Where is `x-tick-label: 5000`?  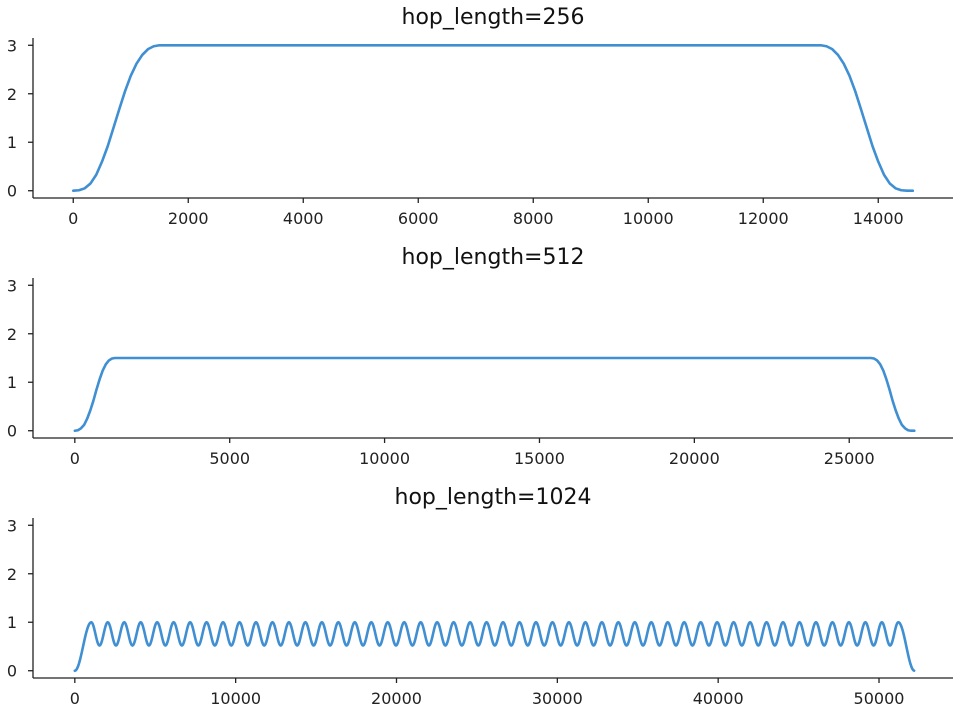 x-tick-label: 5000 is located at coordinates (229, 458).